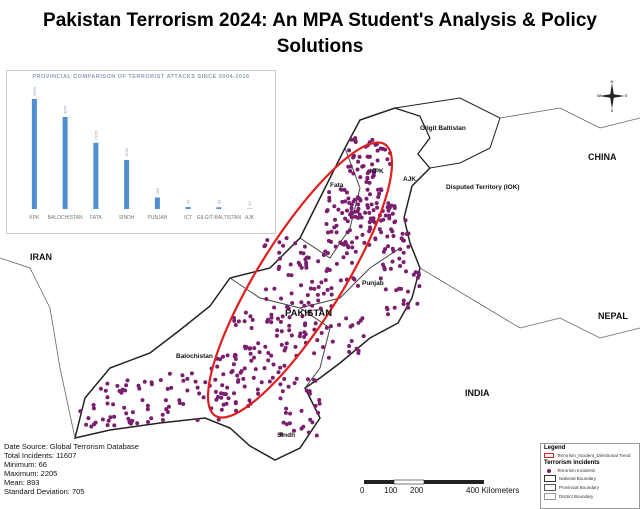 The width and height of the screenshot is (640, 509). What do you see at coordinates (602, 157) in the screenshot?
I see `label-china: CHINA` at bounding box center [602, 157].